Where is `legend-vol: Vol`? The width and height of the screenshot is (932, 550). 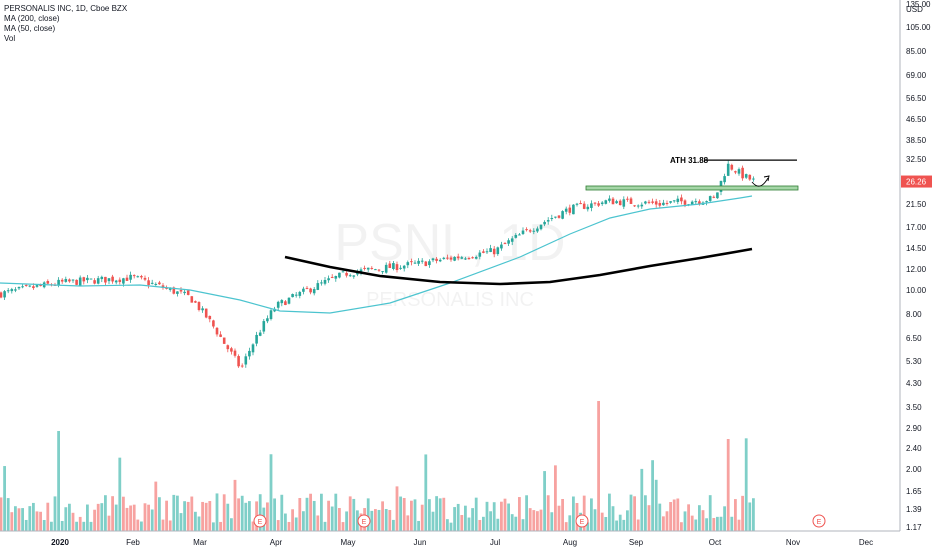
legend-vol: Vol is located at coordinates (10, 38).